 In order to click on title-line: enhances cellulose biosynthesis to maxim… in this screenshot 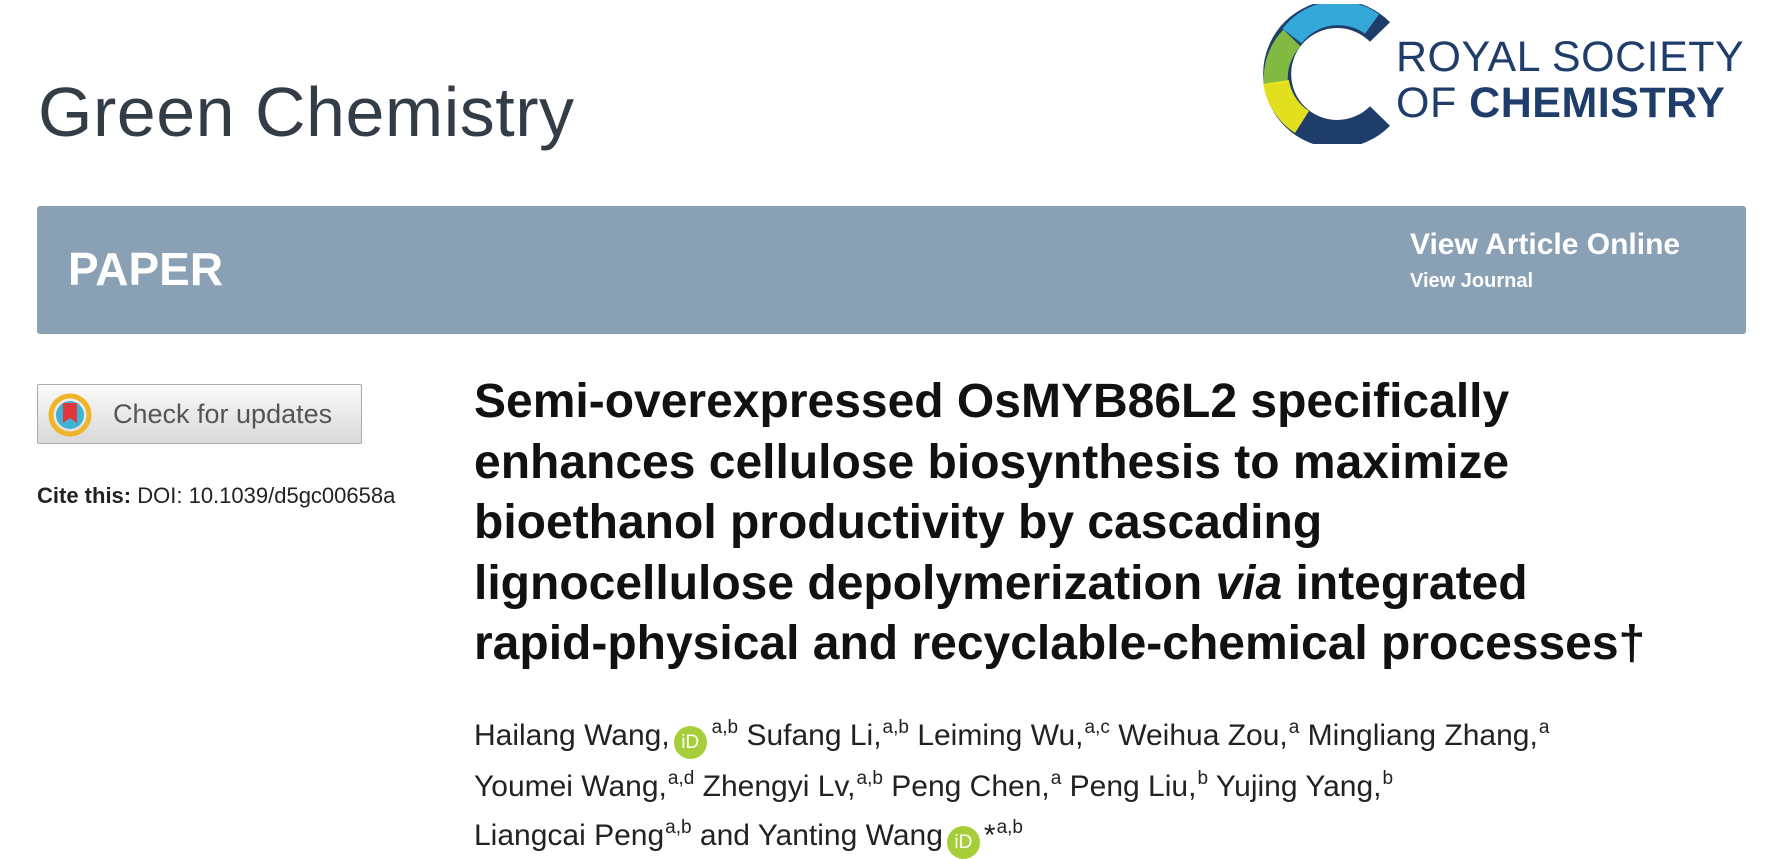, I will do `click(1059, 463)`.